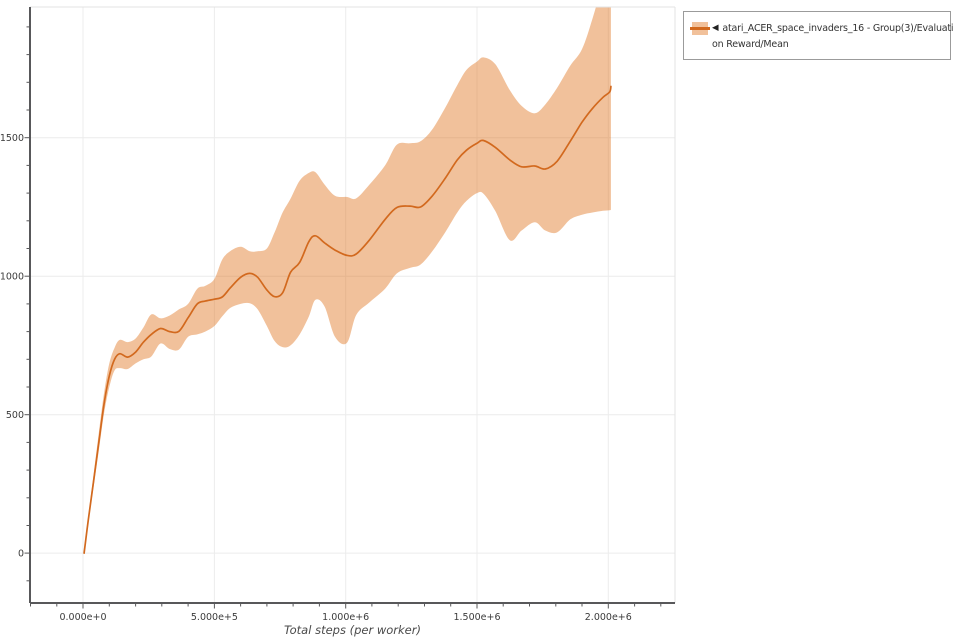 The image size is (960, 640). I want to click on legend-series-label-wrap: on Reward/Mean, so click(750, 44).